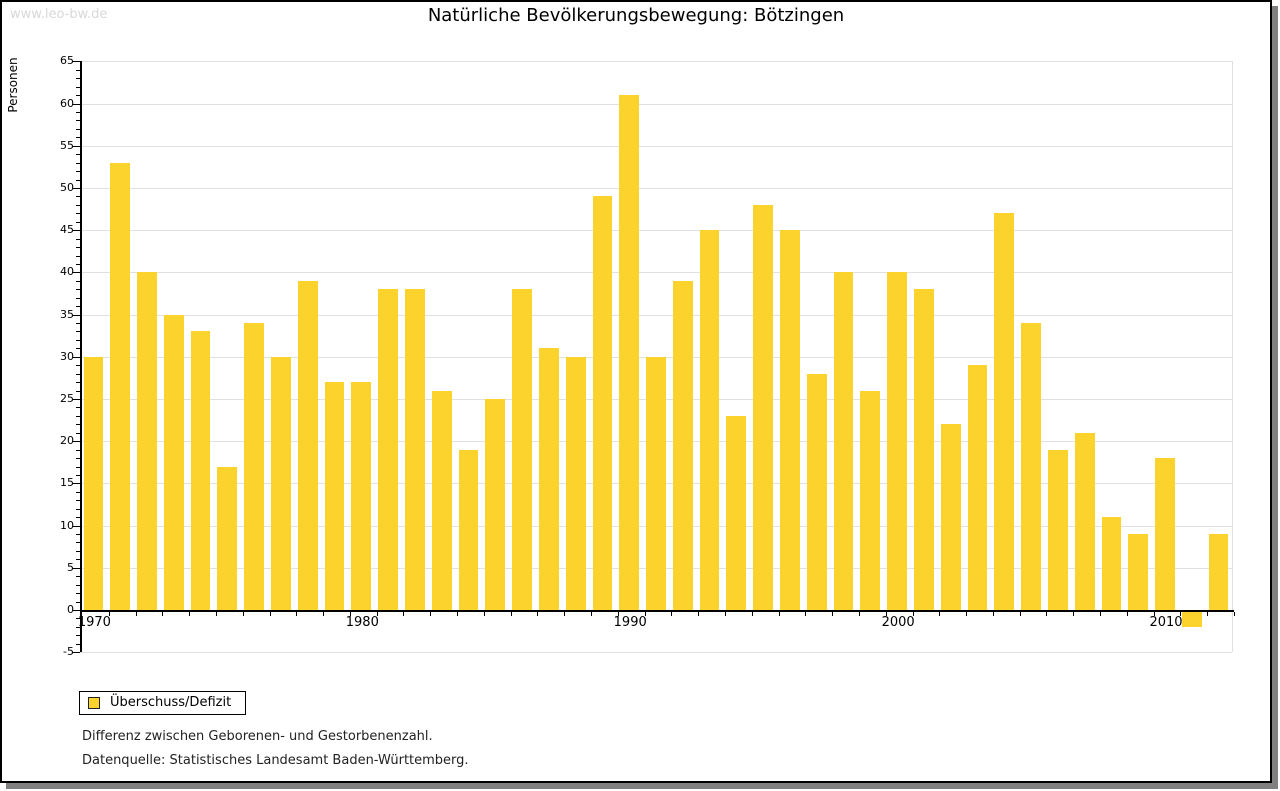 The height and width of the screenshot is (791, 1280). I want to click on bar-1976, so click(254, 466).